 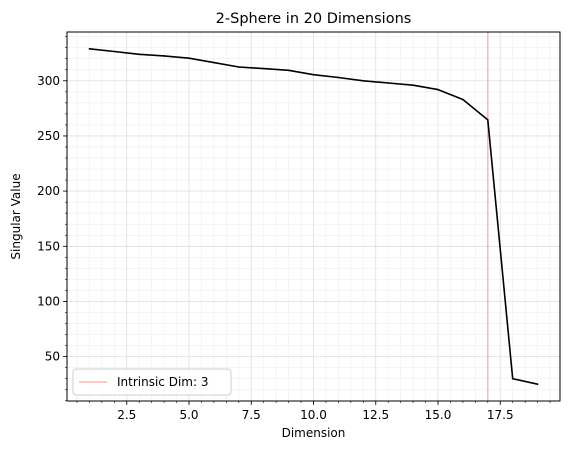 What do you see at coordinates (162, 382) in the screenshot?
I see `legend-label: Intrinsic Dim: 3` at bounding box center [162, 382].